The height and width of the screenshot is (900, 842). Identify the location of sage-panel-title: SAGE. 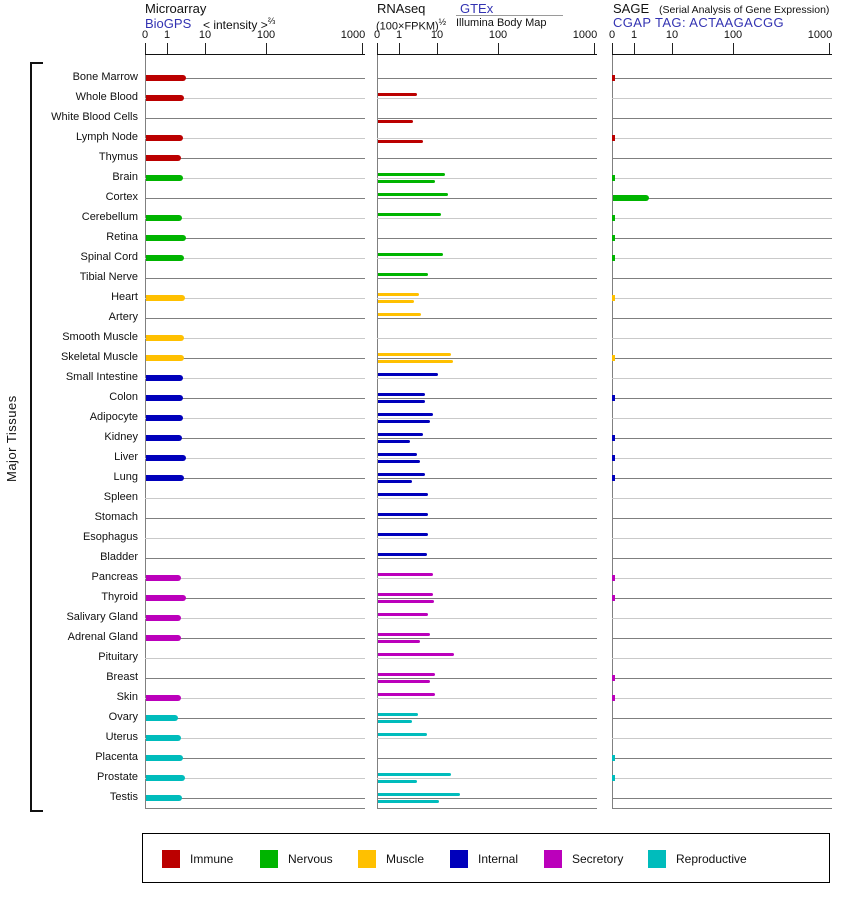
(631, 8).